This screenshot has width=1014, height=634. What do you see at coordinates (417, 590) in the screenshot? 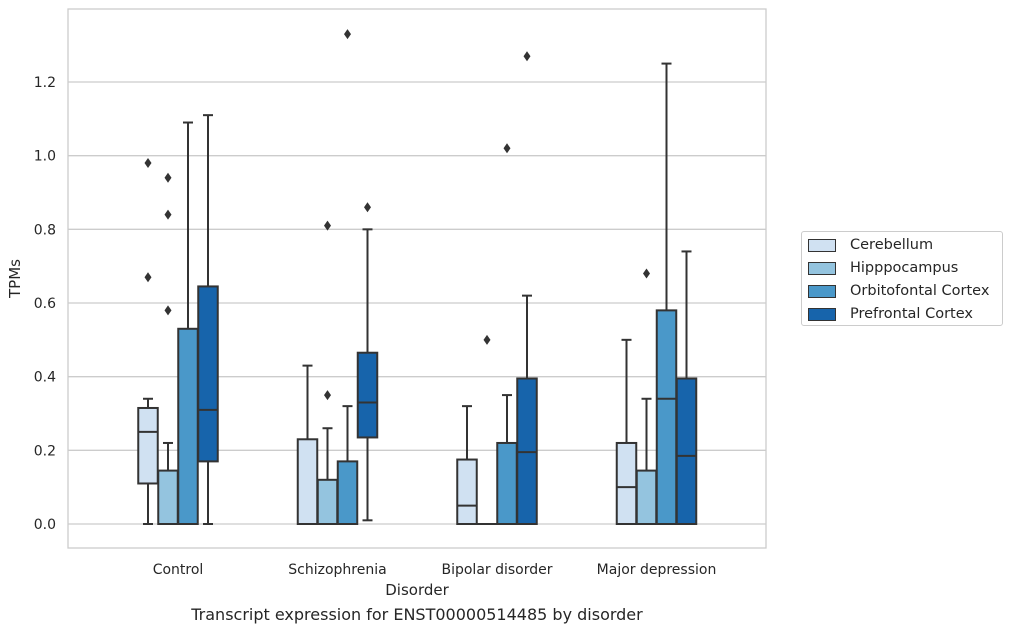
I see `x-axis-label: Disorder` at bounding box center [417, 590].